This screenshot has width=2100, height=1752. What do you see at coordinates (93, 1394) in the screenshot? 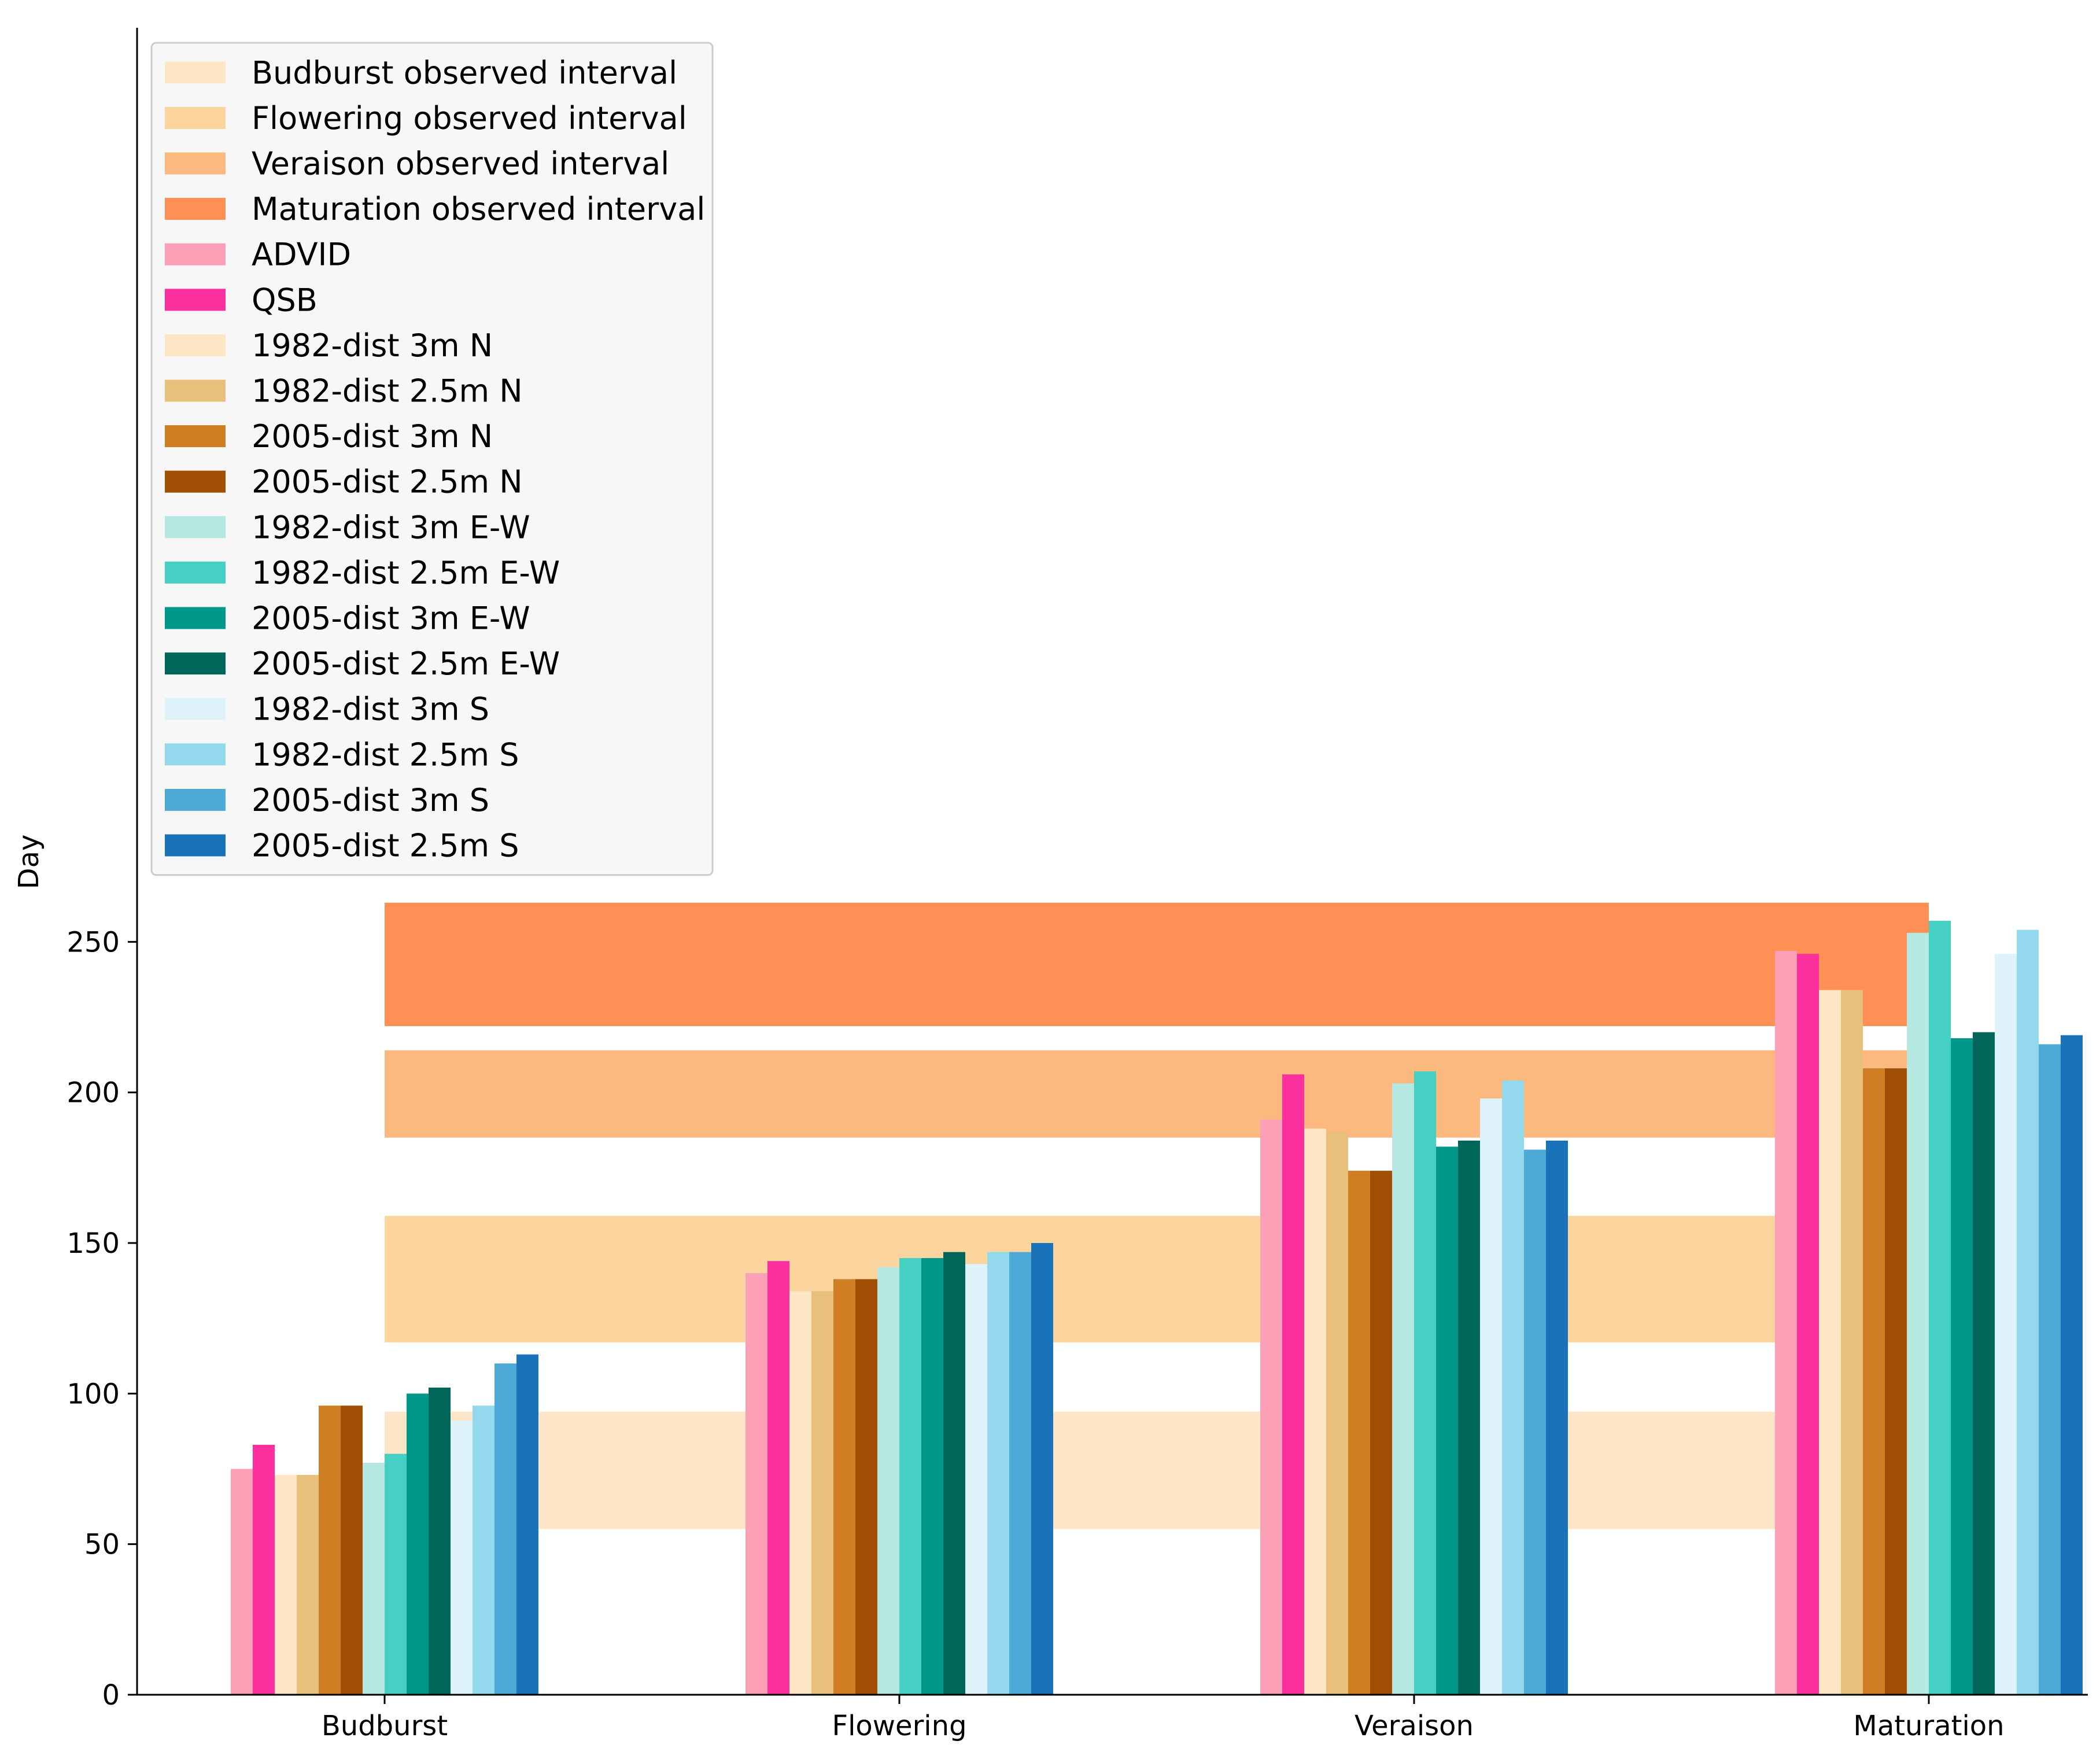
I see `y-tick-label-2: 100` at bounding box center [93, 1394].